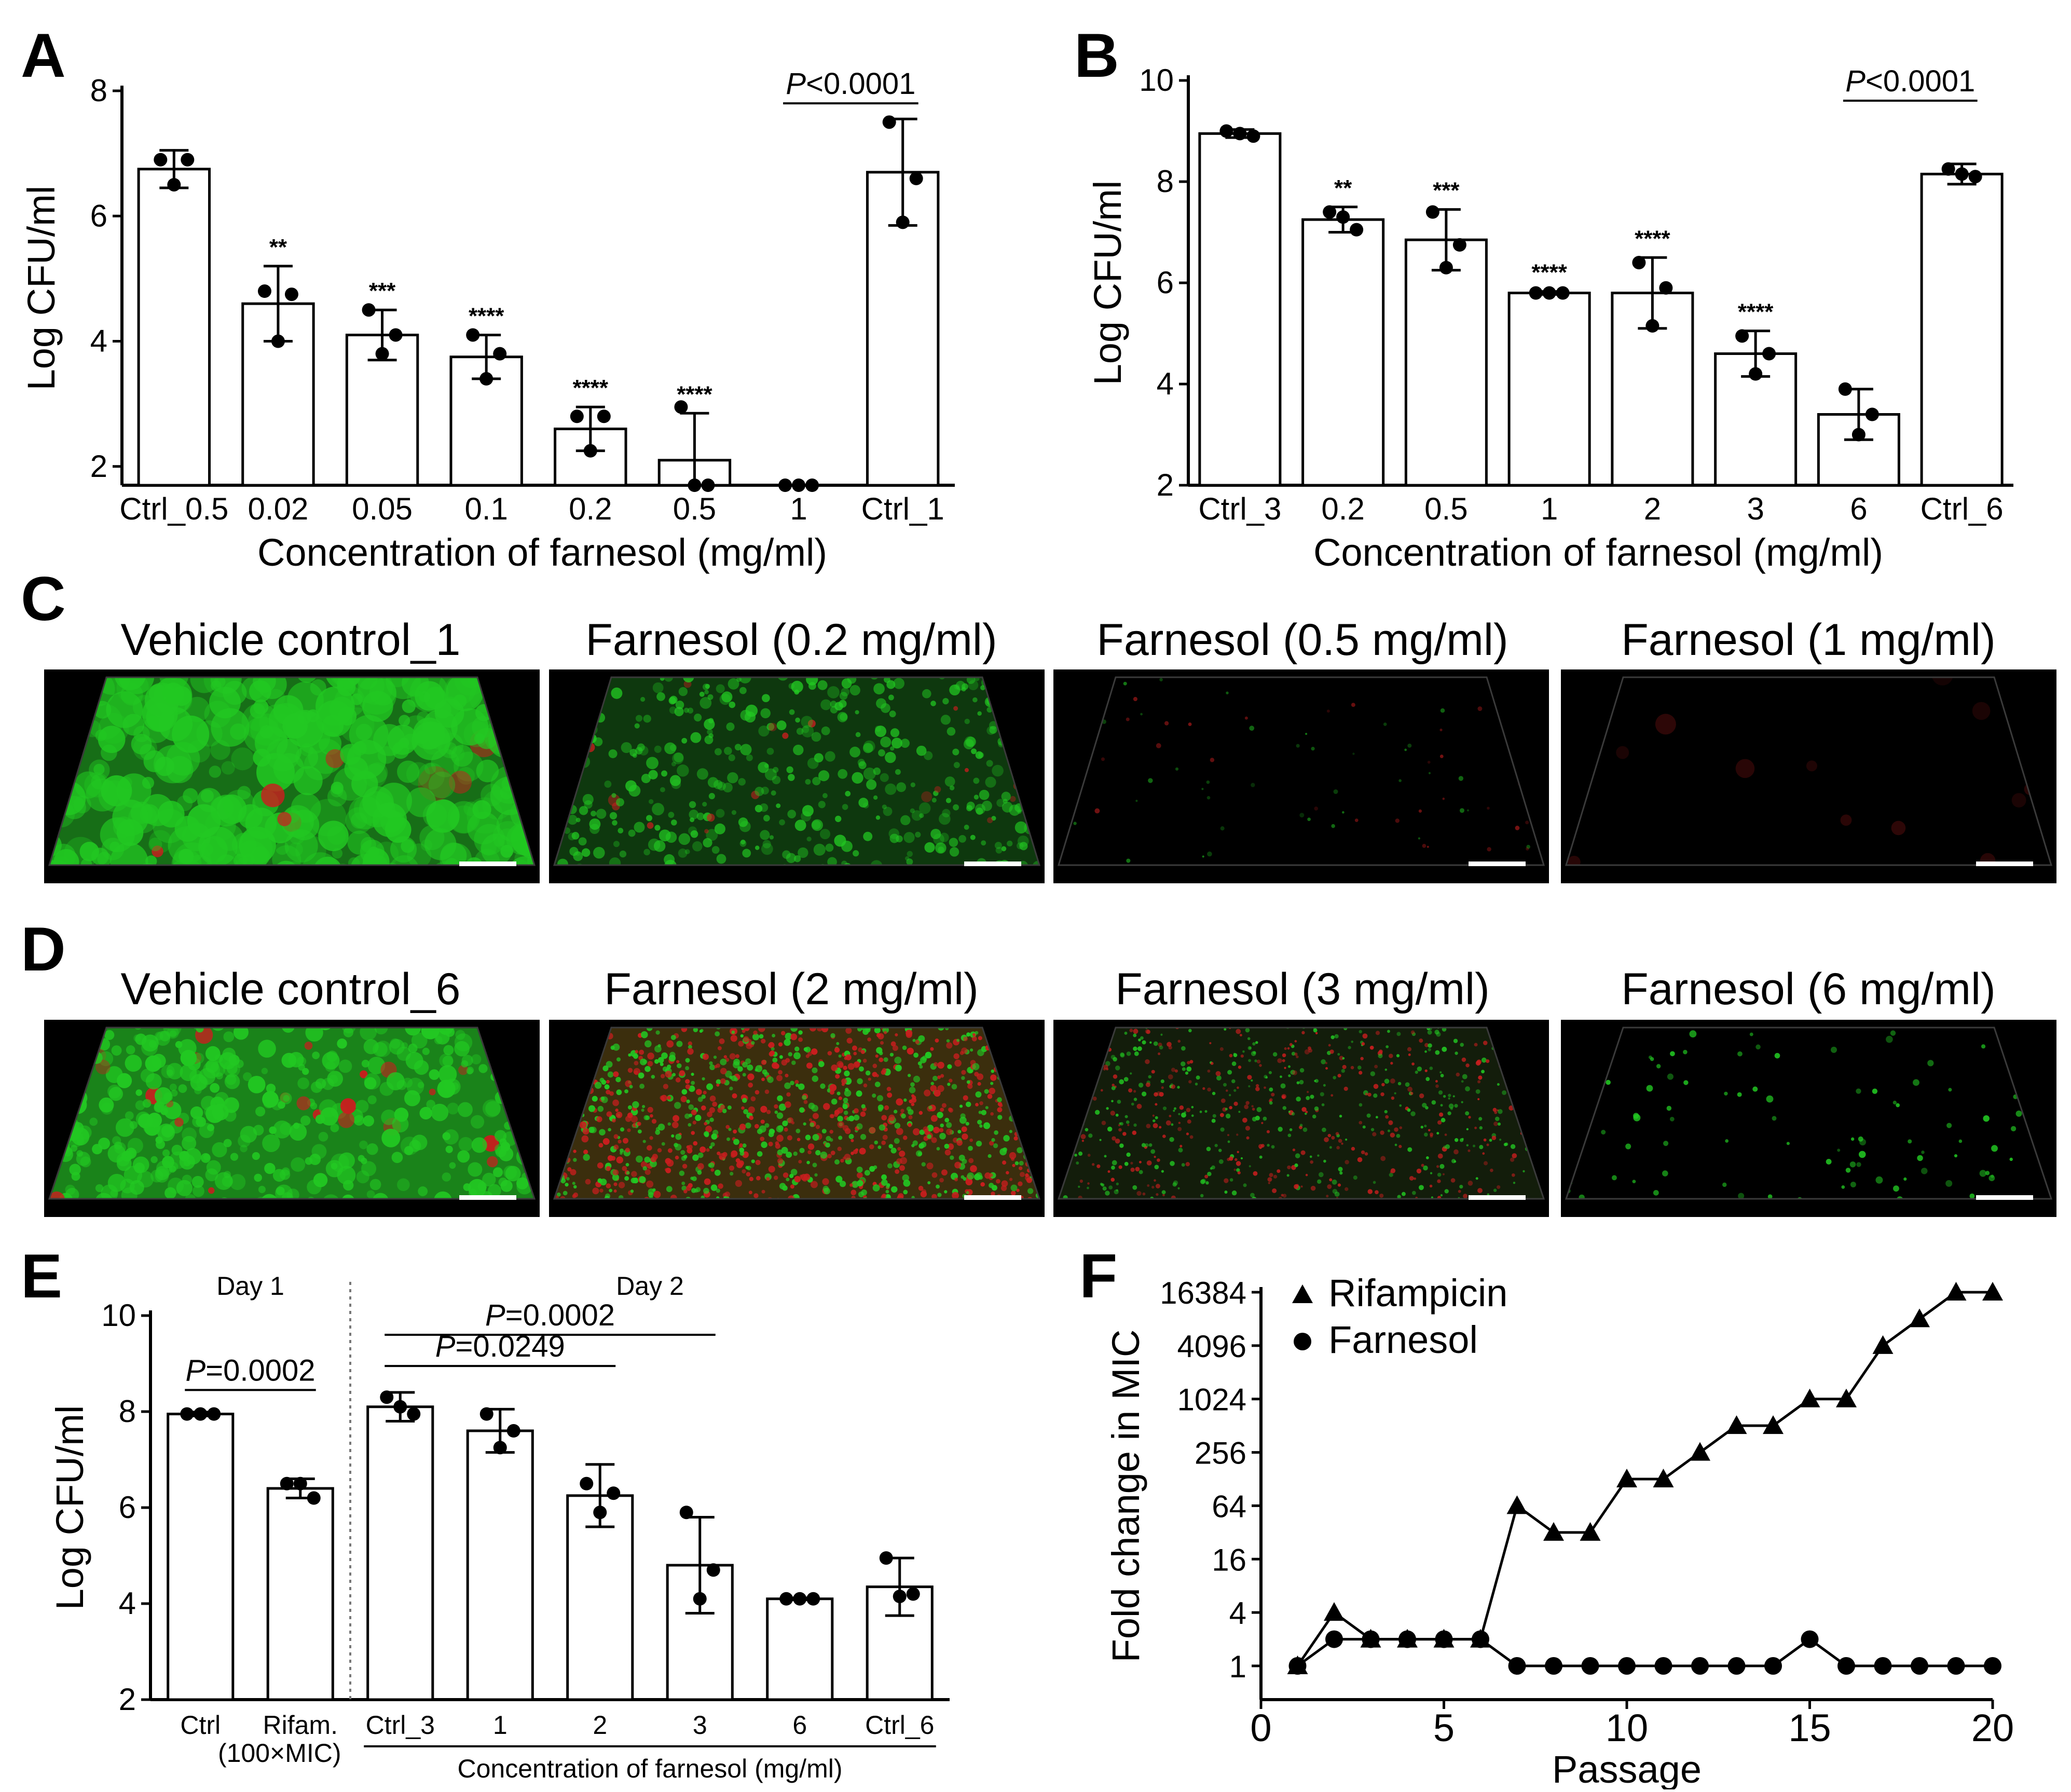 The height and width of the screenshot is (1792, 2071). Describe the element at coordinates (500, 1725) in the screenshot. I see `x-tick-label: 1` at that location.